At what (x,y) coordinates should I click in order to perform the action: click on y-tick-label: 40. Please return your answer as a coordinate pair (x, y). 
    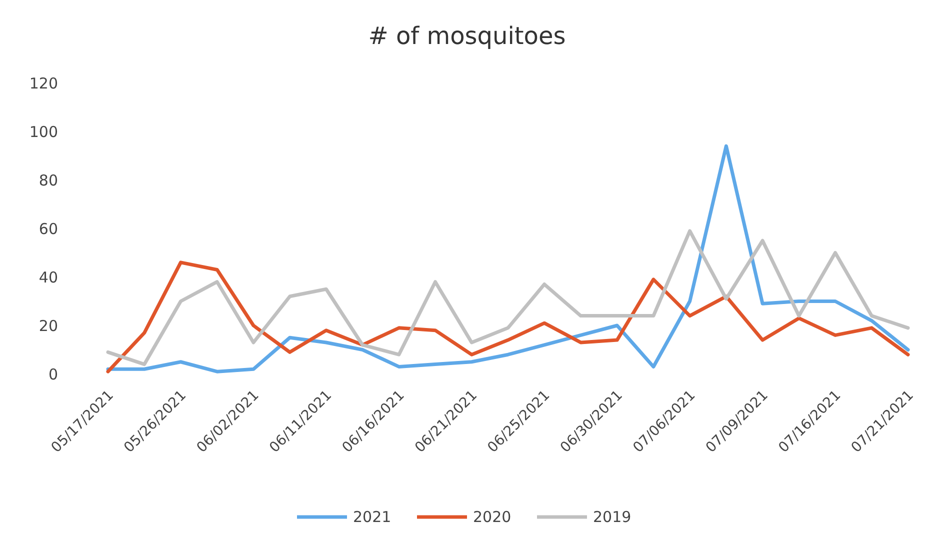
    Looking at the image, I should click on (48, 277).